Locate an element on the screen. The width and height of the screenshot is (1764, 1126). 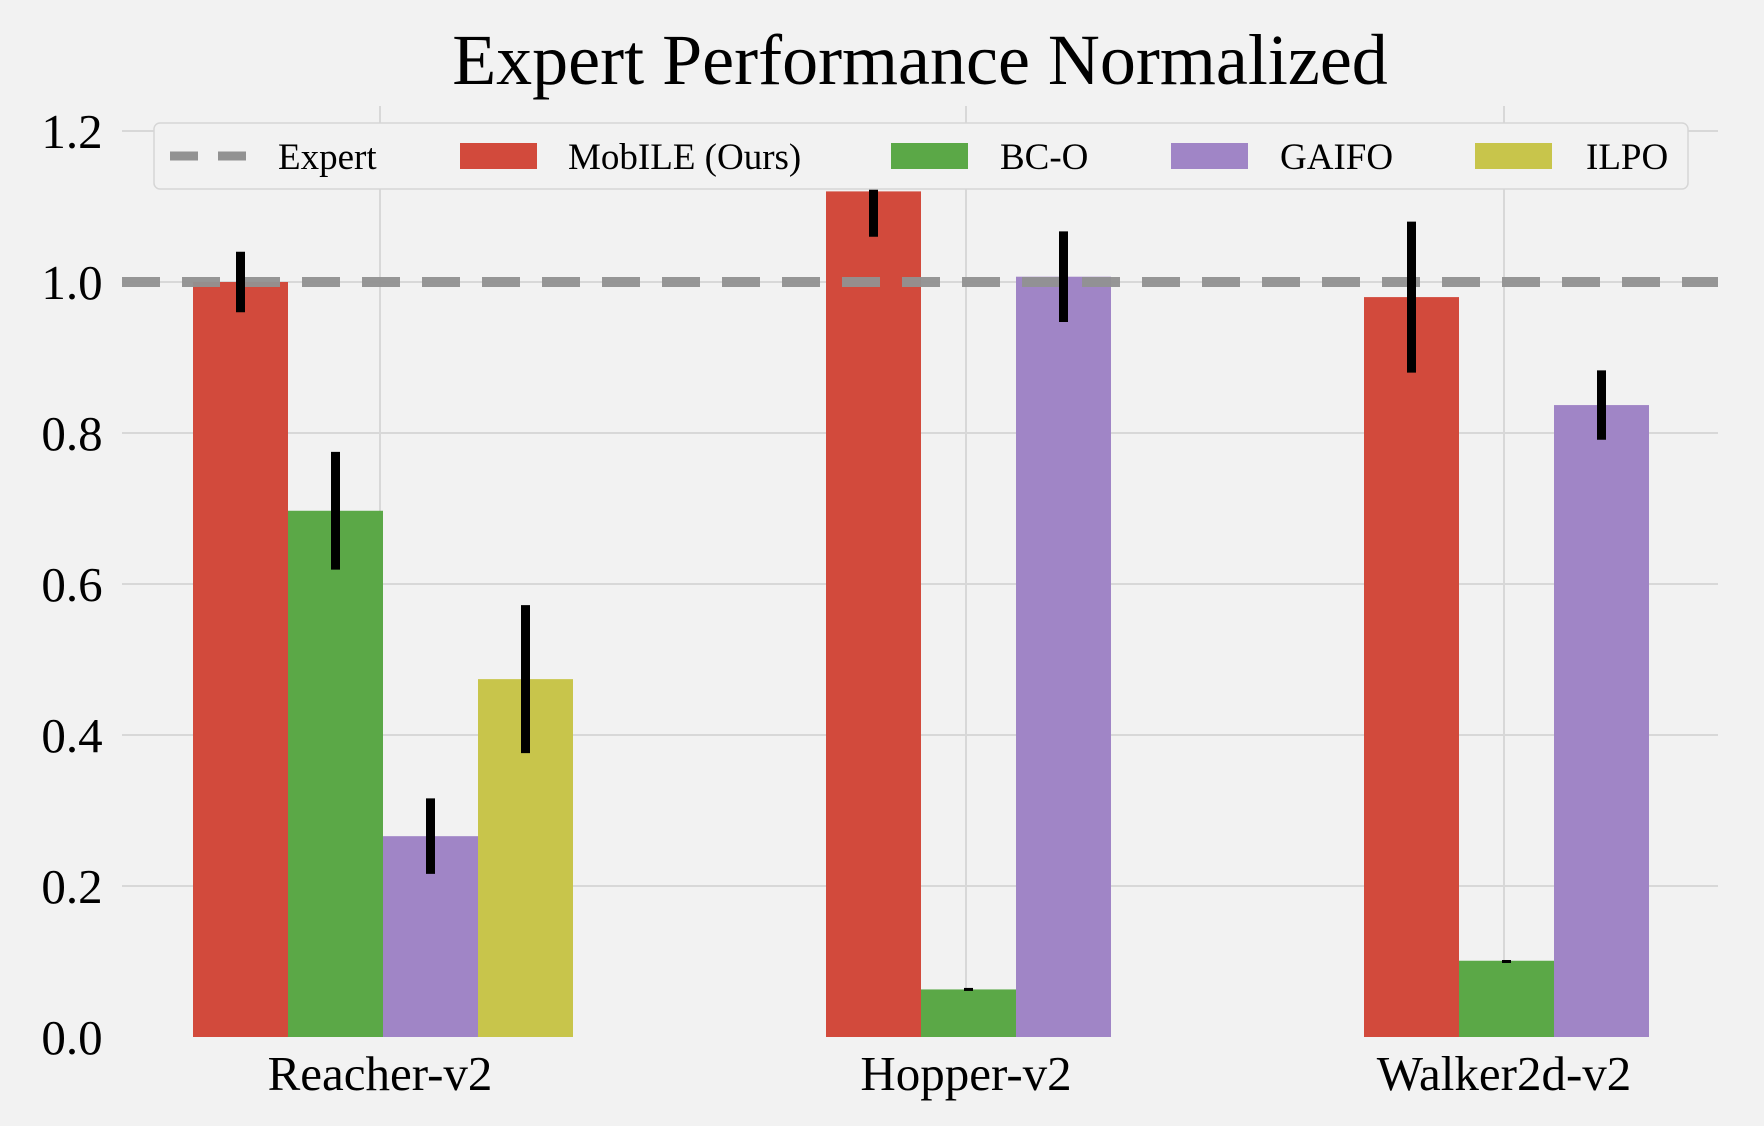
legend-label: MobILE (Ours) is located at coordinates (684, 157).